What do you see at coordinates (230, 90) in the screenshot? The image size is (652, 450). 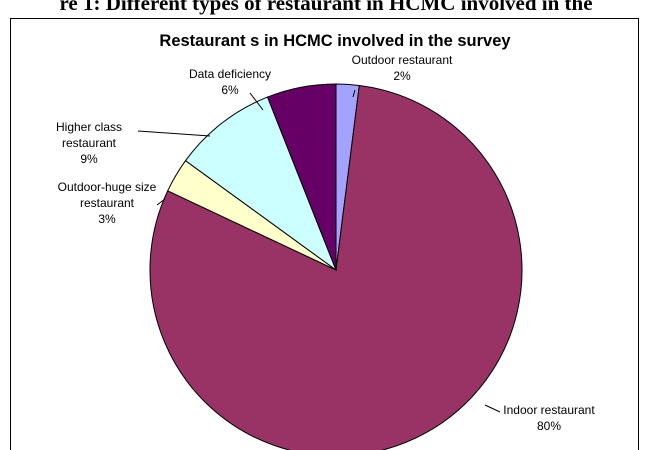 I see `slice-percent: 6%` at bounding box center [230, 90].